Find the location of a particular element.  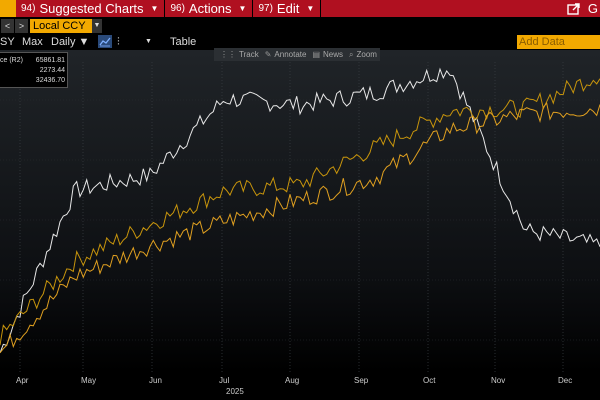

annotate-label: Annotate is located at coordinates (290, 54).